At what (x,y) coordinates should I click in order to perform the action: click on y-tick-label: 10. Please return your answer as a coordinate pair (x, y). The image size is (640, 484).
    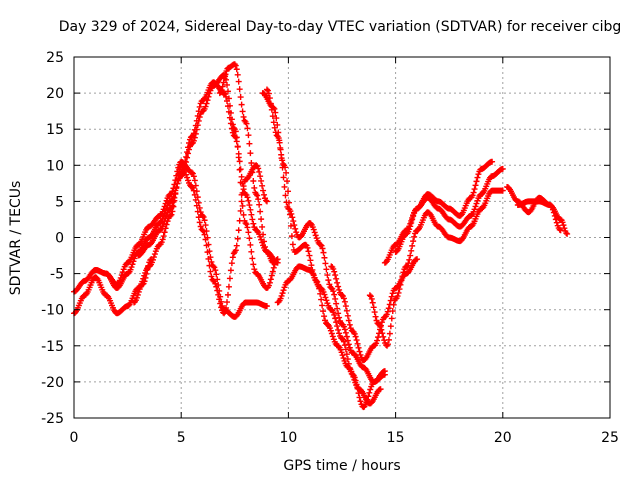
    Looking at the image, I should click on (55, 166).